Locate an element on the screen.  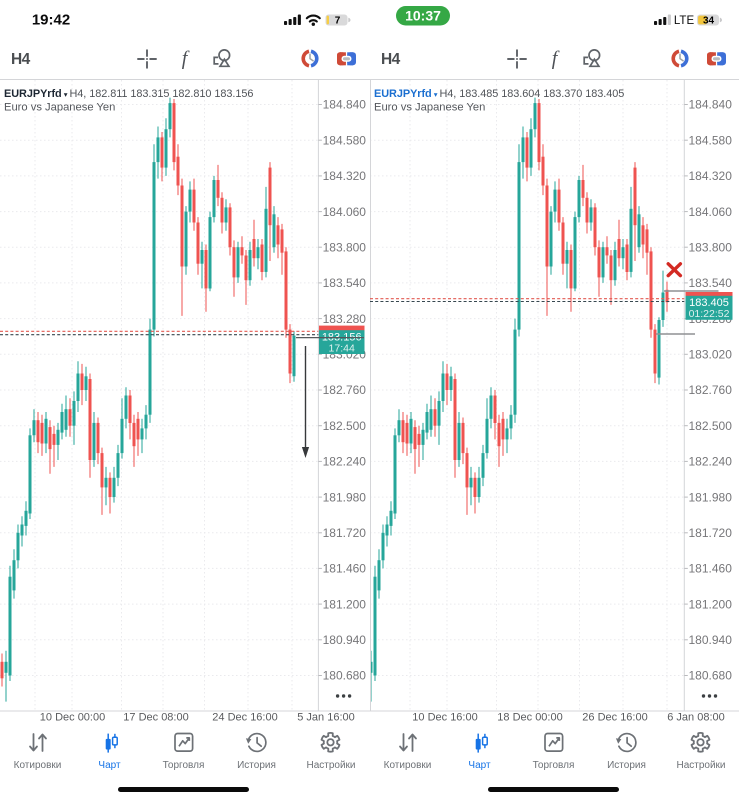
svg-text: 10:37 is located at coordinates (423, 15).